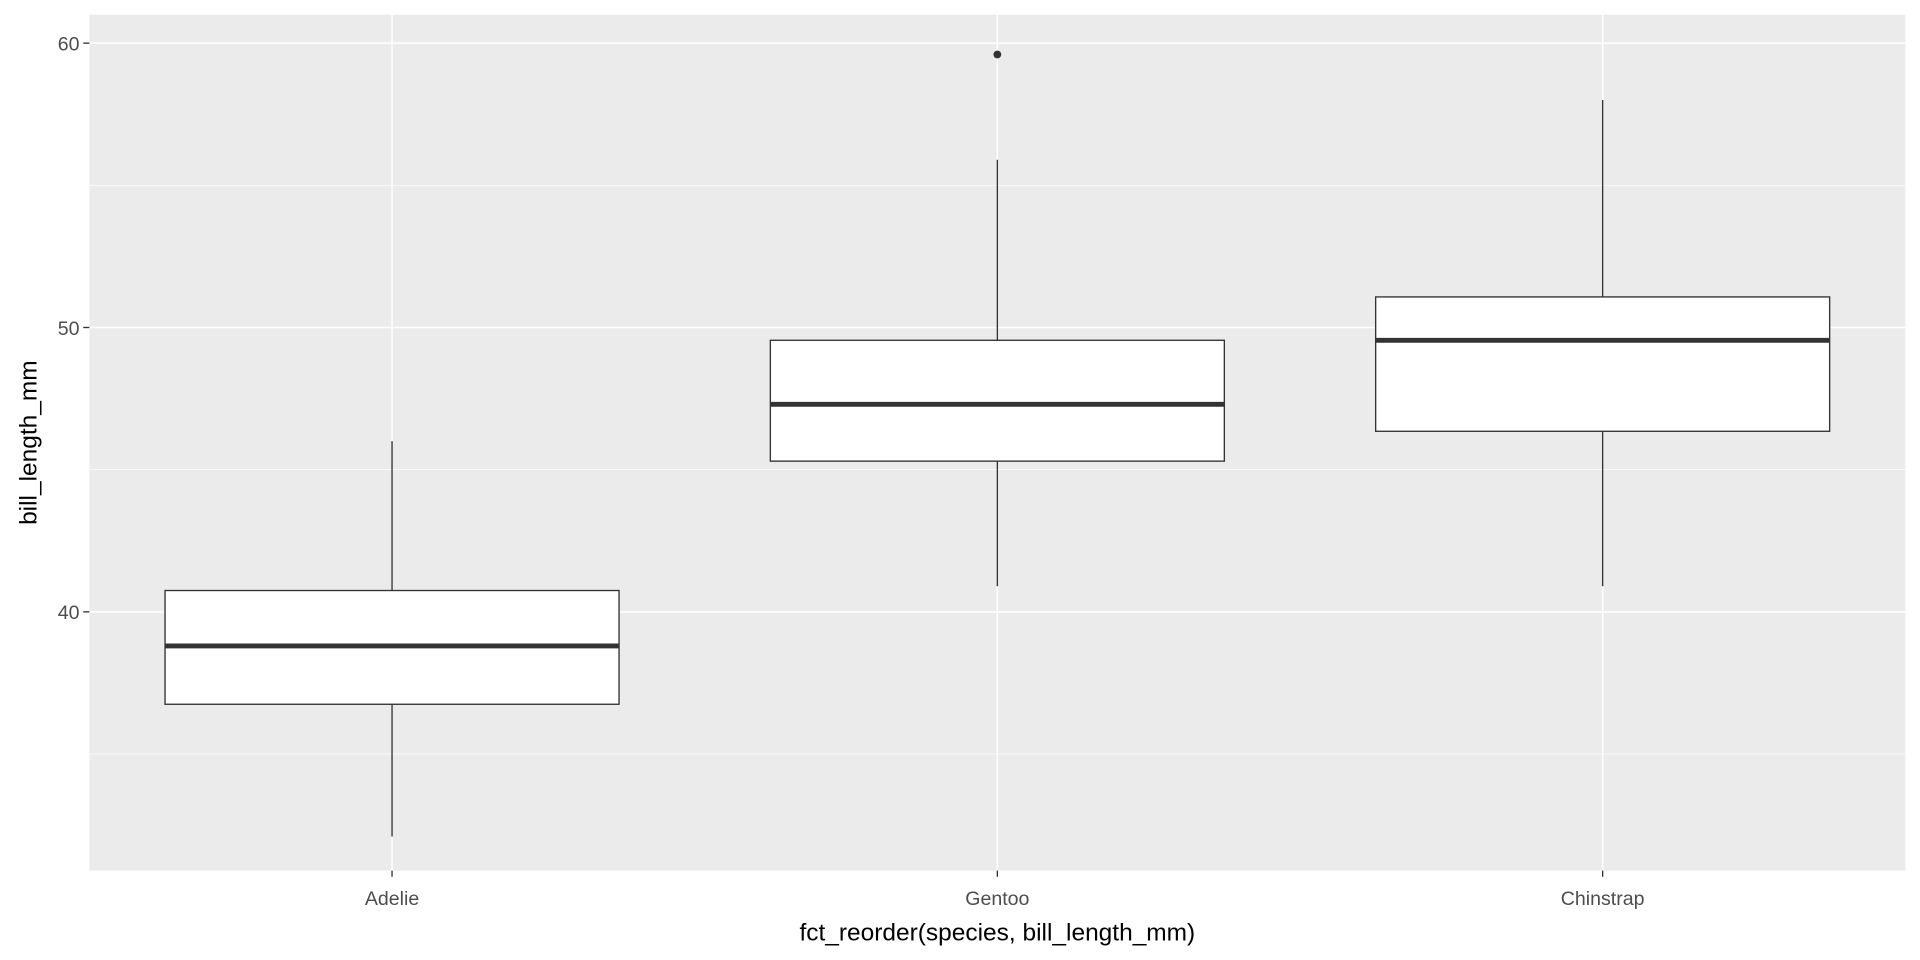 This screenshot has height=960, width=1920. I want to click on y-tick-label: 40, so click(69, 613).